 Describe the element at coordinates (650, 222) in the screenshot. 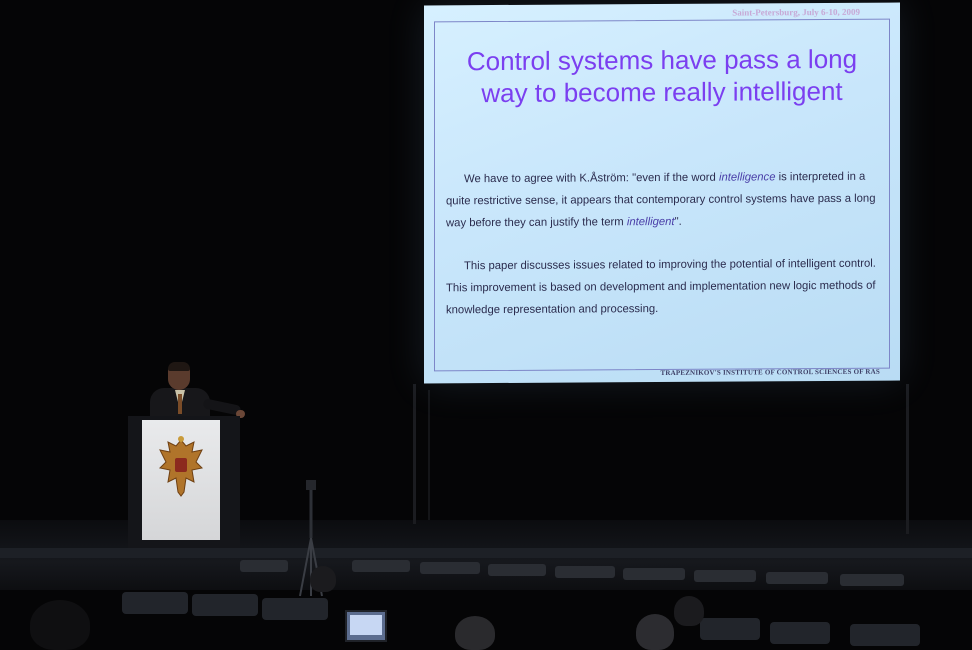

I see `para1-emphasis-2: intelligent` at that location.